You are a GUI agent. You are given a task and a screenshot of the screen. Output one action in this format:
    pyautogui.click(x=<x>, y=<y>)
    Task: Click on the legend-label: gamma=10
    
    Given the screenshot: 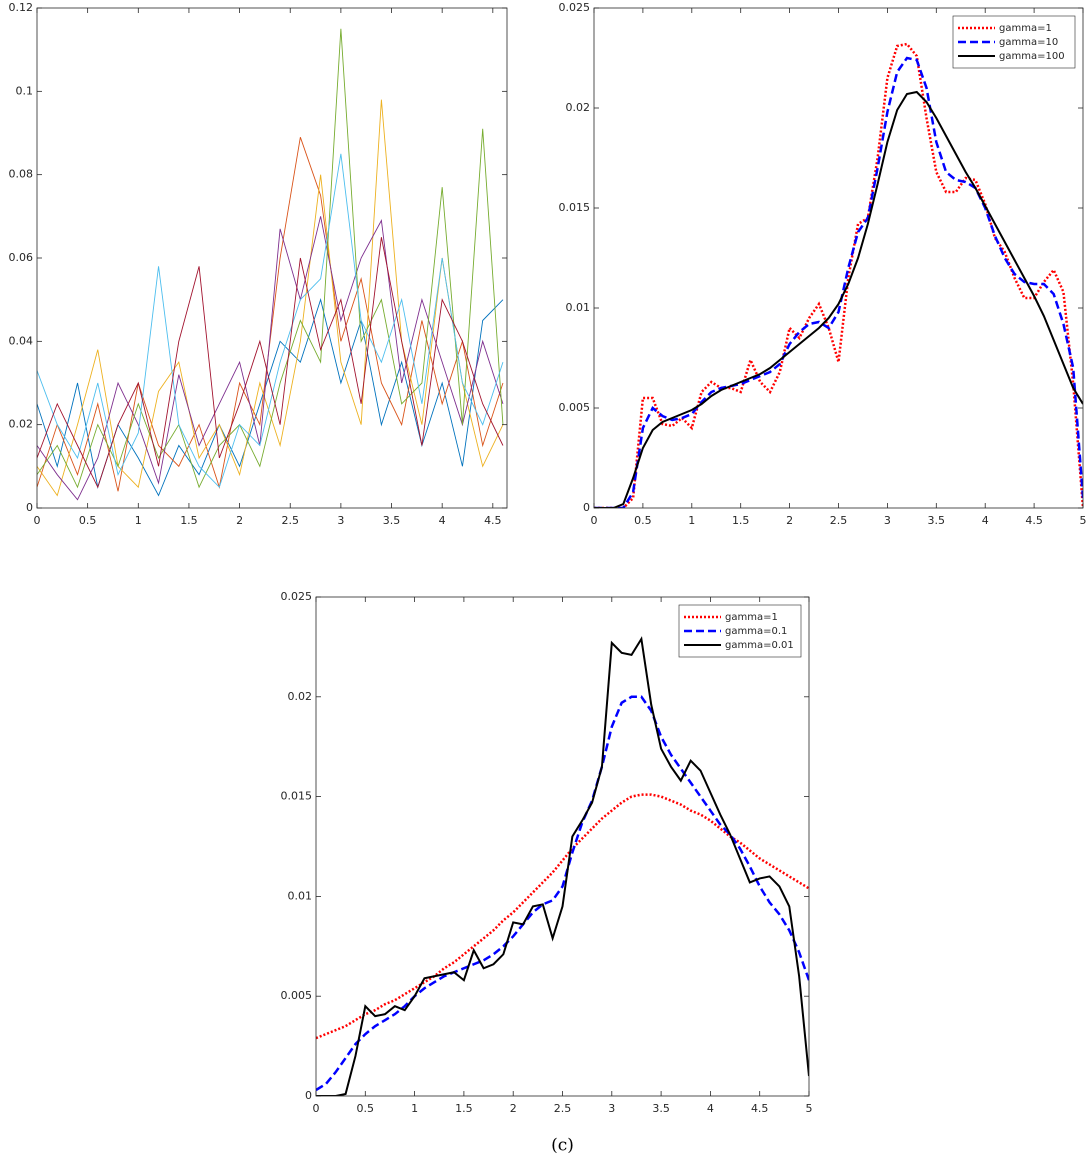 What is the action you would take?
    pyautogui.click(x=1028, y=42)
    